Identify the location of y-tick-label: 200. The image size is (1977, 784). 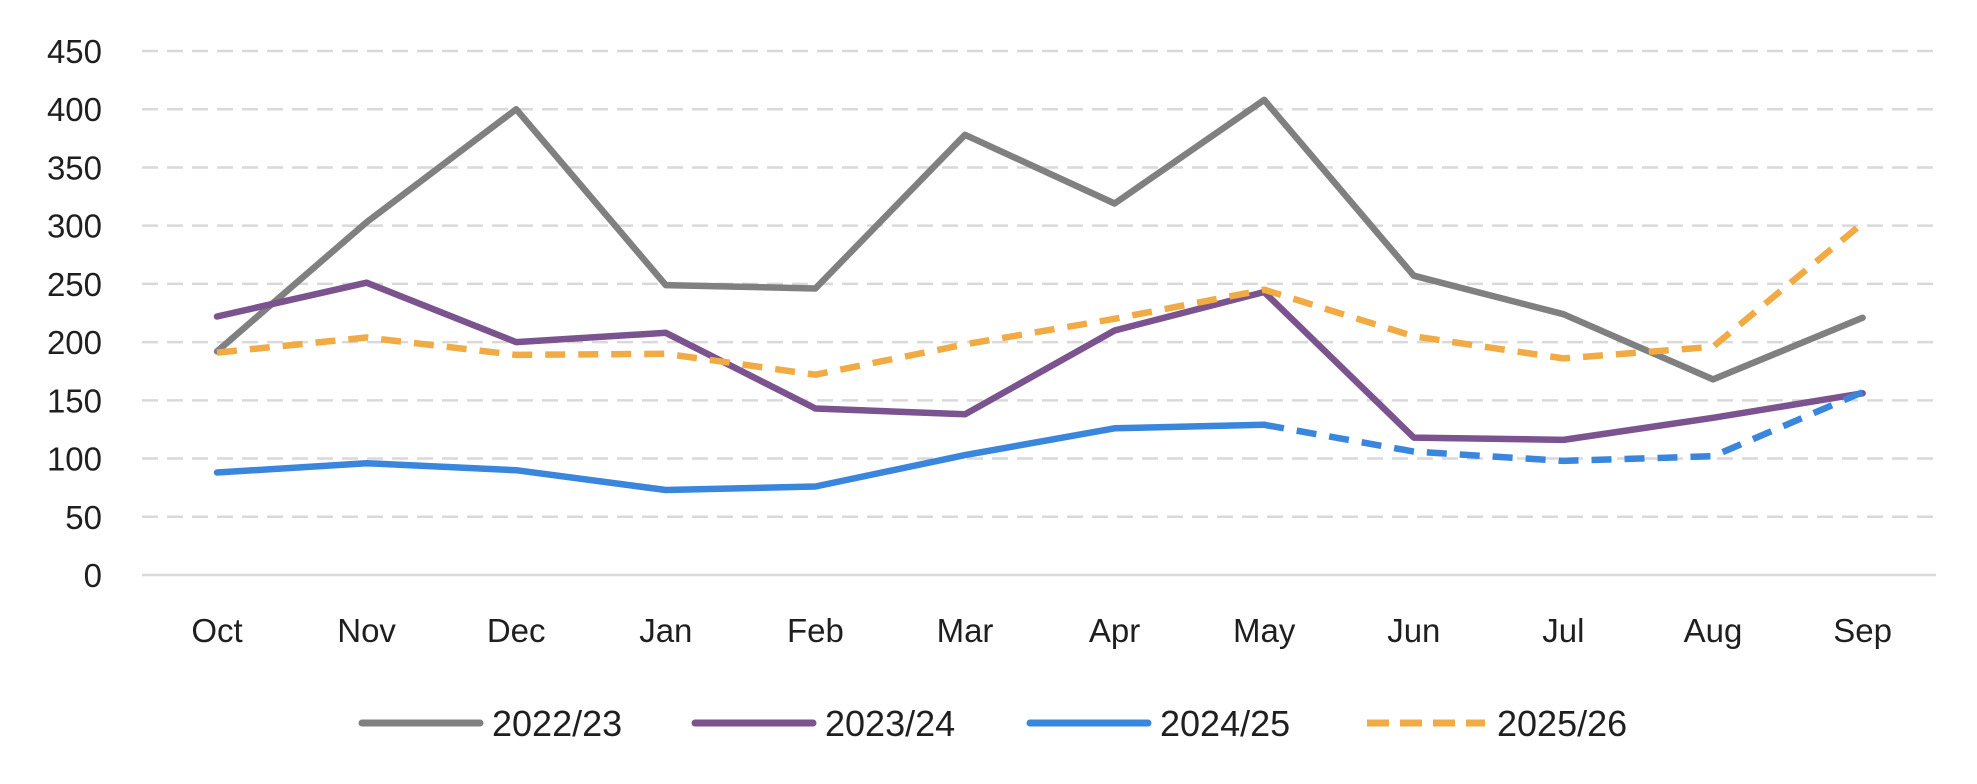
(74, 342).